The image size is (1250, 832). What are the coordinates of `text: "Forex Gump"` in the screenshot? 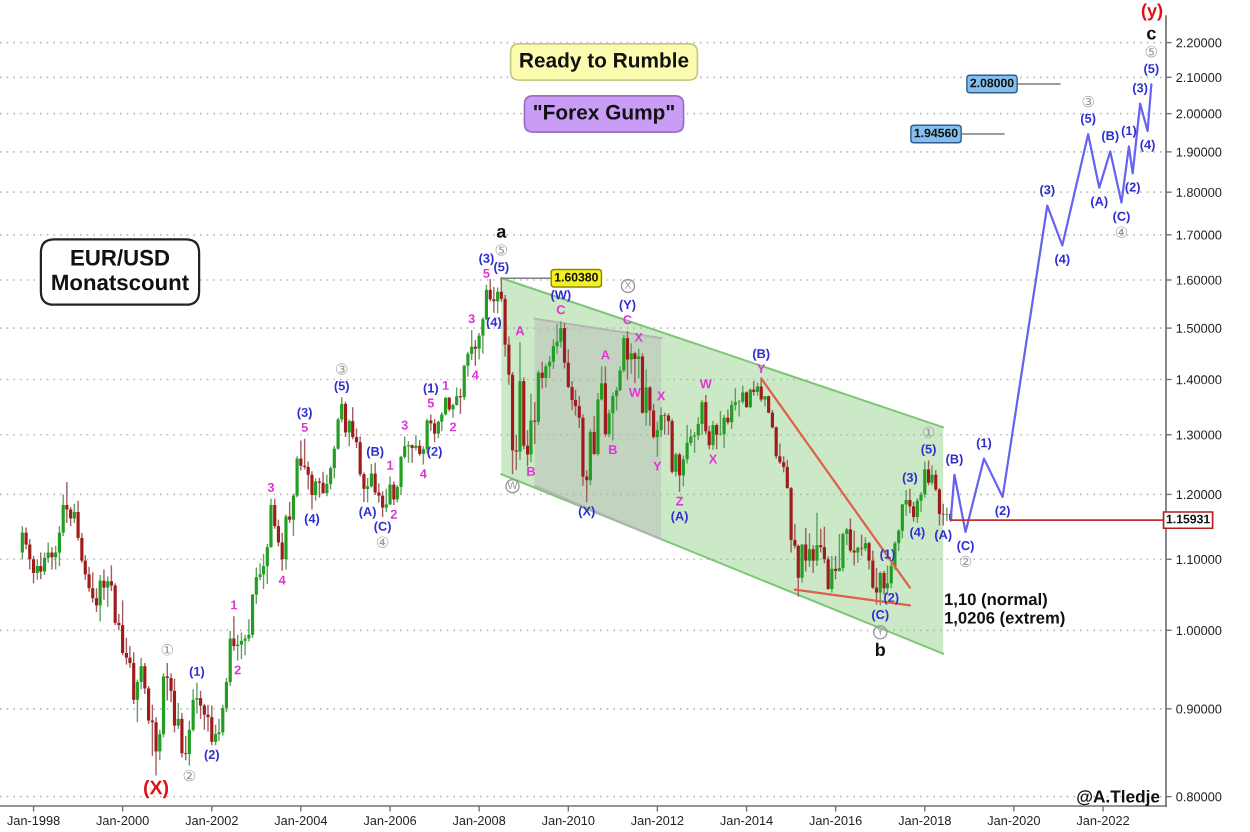 It's located at (604, 114).